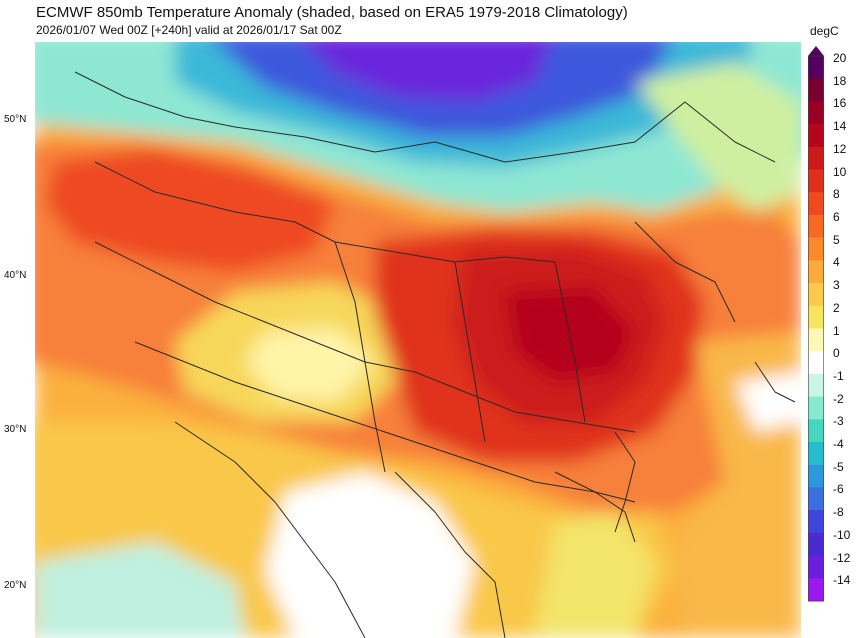 The height and width of the screenshot is (638, 863). I want to click on colorbar-tick-label: 6, so click(836, 216).